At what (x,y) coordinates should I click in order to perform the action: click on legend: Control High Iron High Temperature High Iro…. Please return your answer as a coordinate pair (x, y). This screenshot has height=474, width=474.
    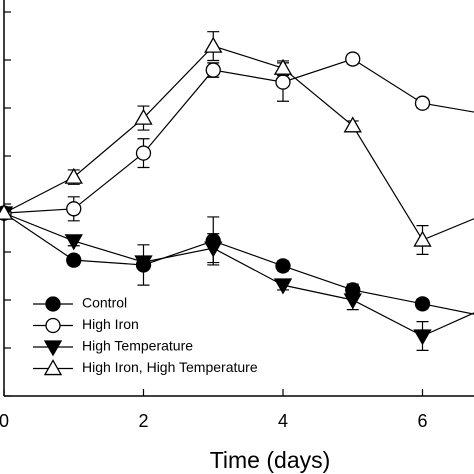
    Looking at the image, I should click on (145, 335).